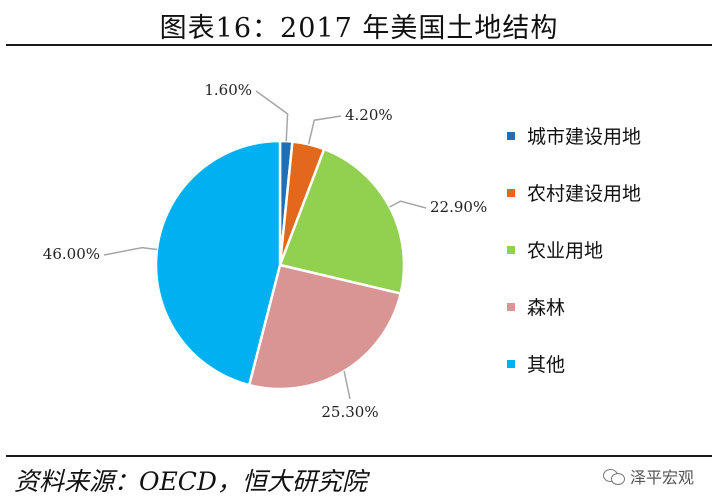  What do you see at coordinates (325, 327) in the screenshot?
I see `pie-slice-forest` at bounding box center [325, 327].